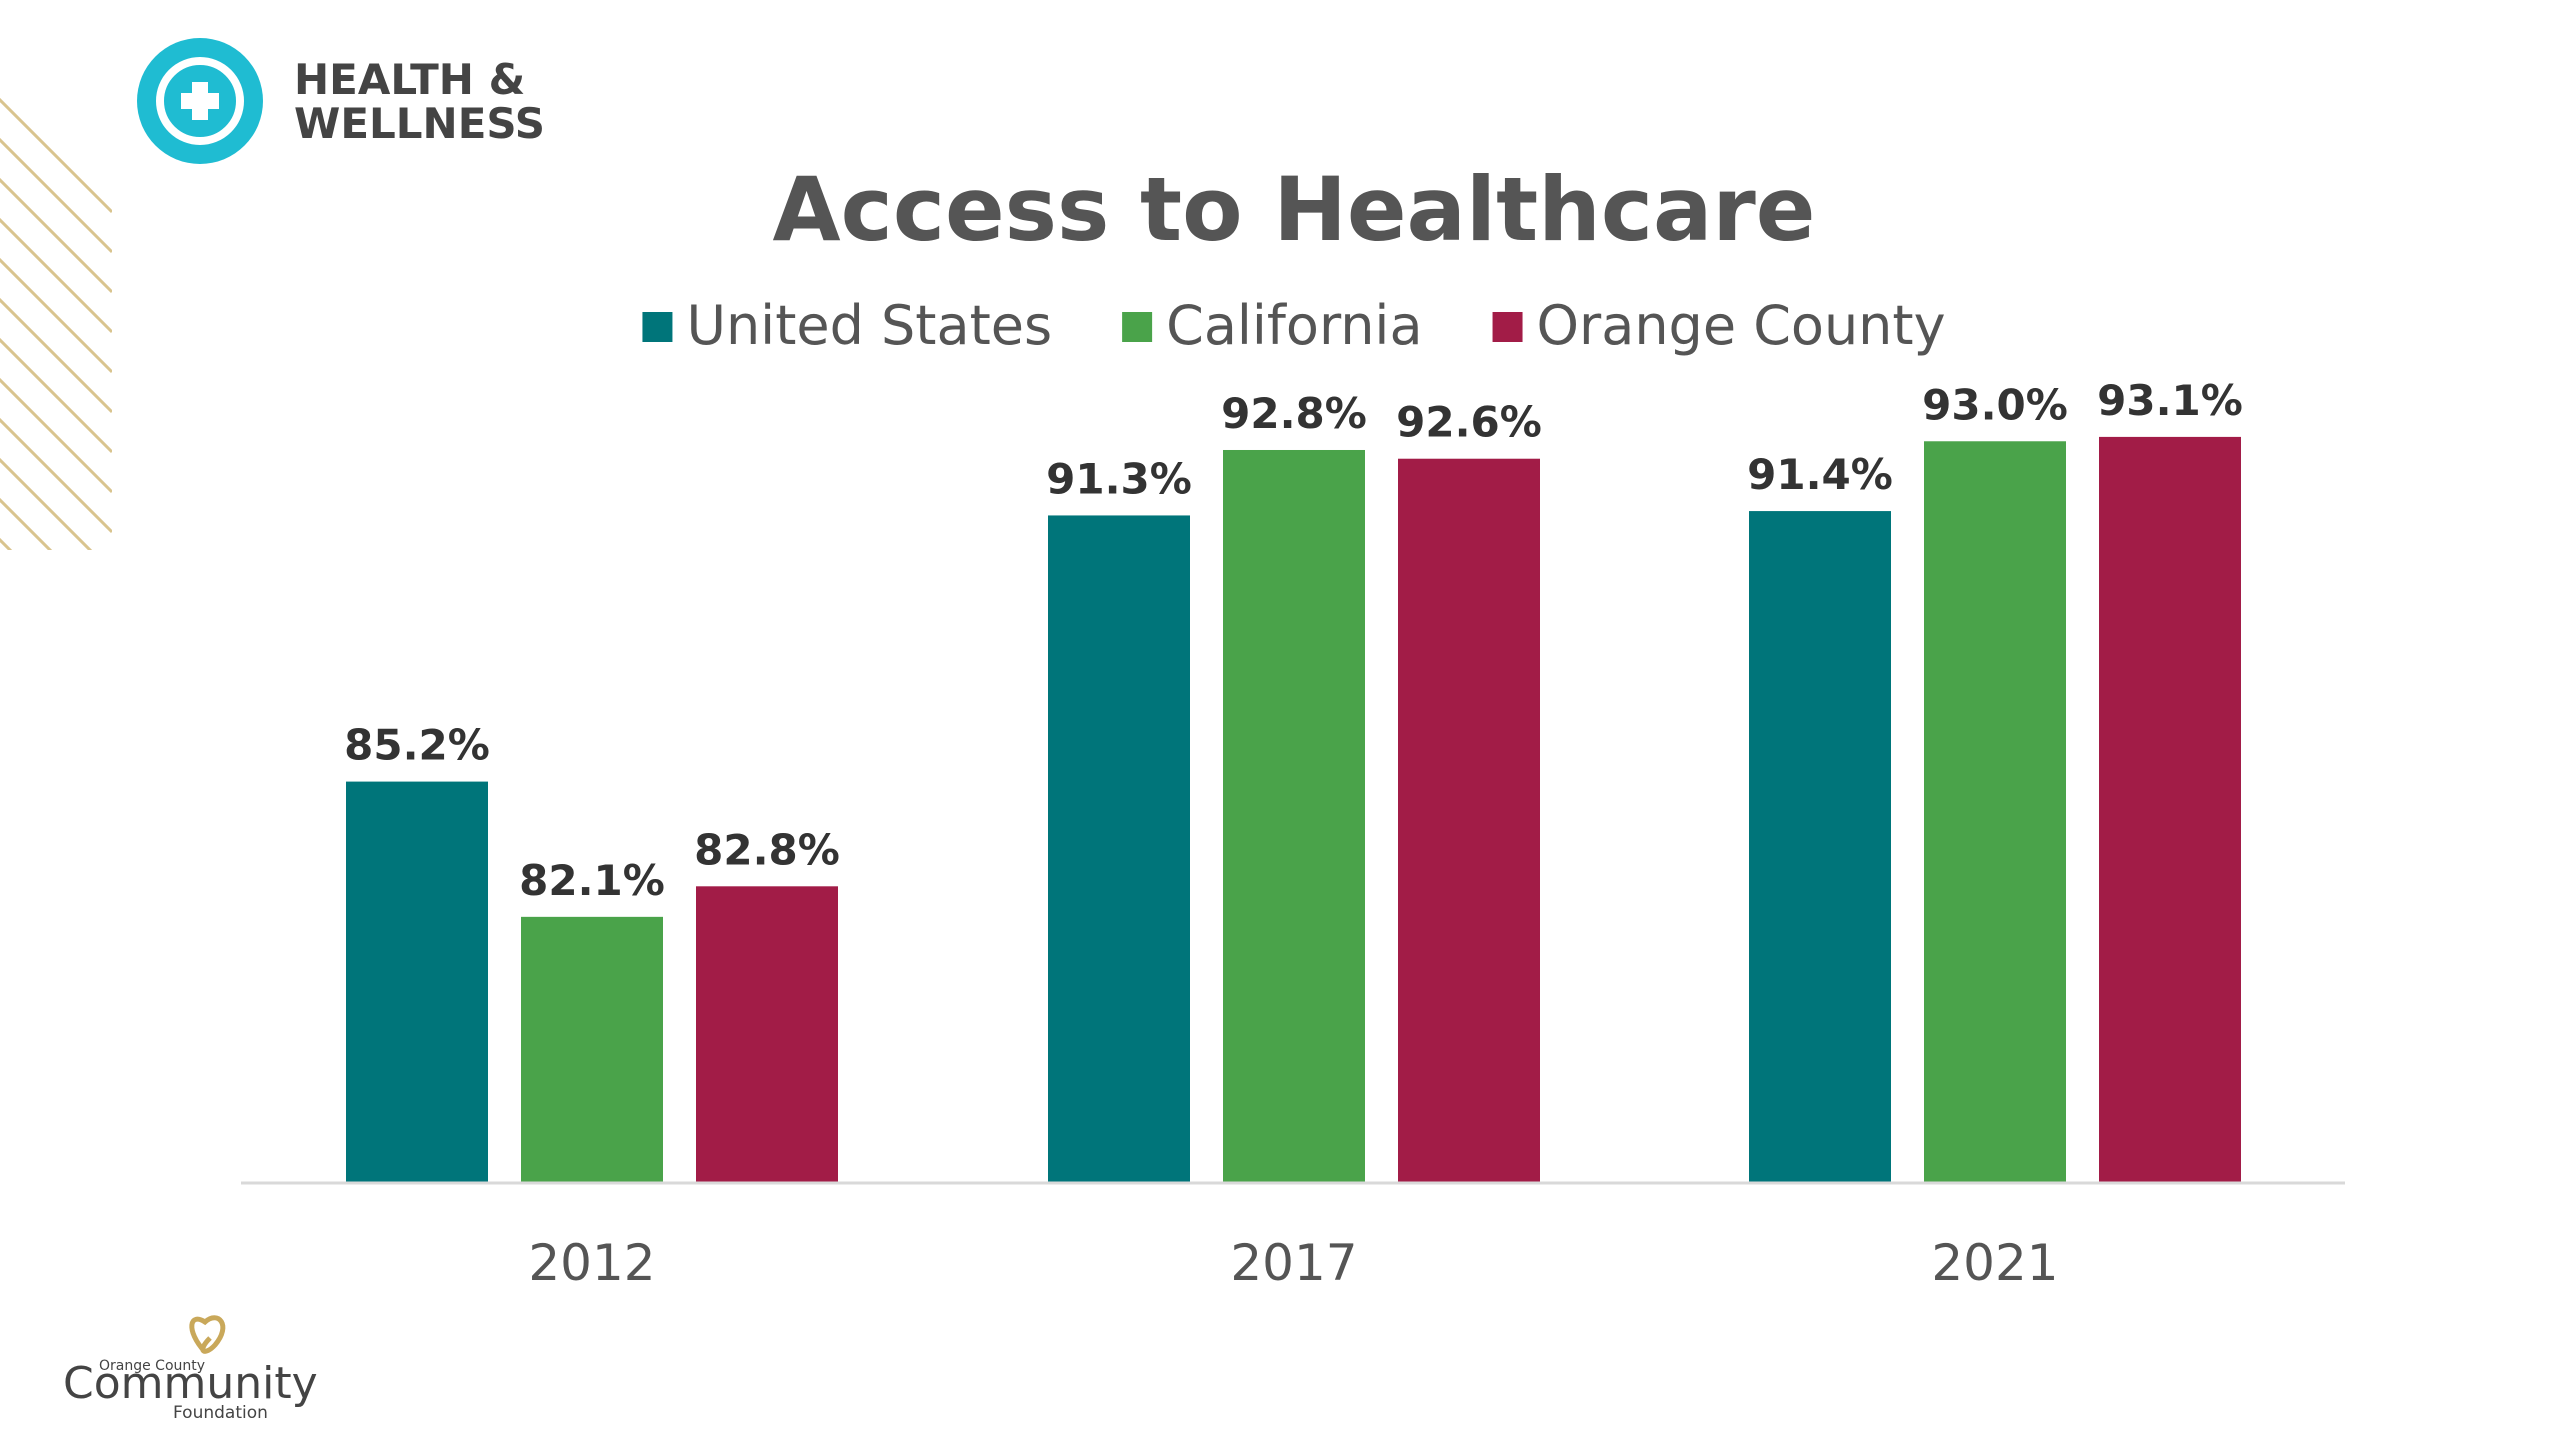  Describe the element at coordinates (419, 123) in the screenshot. I see `section-title: WELLNESS` at that location.